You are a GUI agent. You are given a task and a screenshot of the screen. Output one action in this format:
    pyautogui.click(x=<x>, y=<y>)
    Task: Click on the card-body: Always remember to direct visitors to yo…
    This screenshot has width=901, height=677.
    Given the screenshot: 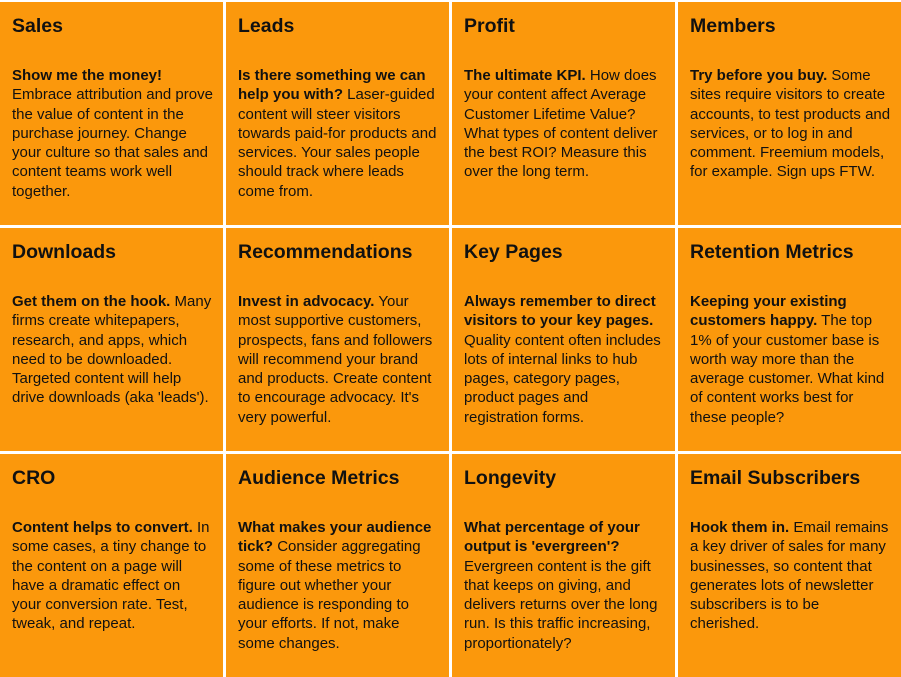 What is the action you would take?
    pyautogui.click(x=564, y=359)
    